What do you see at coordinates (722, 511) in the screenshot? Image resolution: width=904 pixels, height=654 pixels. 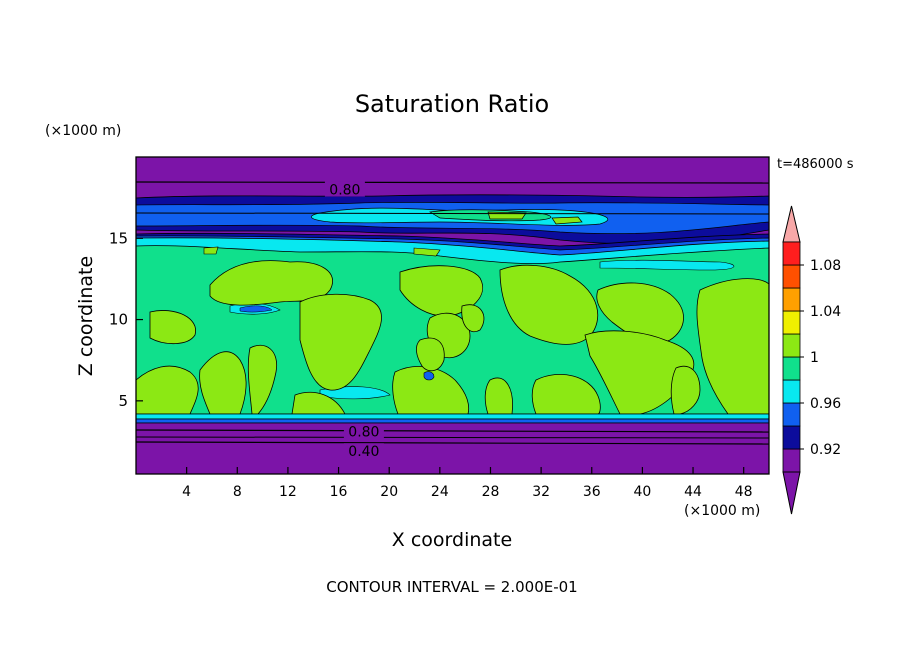 I see `x-unit-label: (×1000 m)` at bounding box center [722, 511].